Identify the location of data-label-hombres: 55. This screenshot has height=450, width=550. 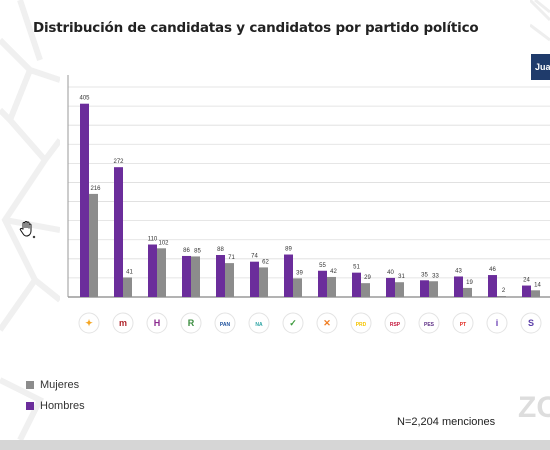
(322, 266).